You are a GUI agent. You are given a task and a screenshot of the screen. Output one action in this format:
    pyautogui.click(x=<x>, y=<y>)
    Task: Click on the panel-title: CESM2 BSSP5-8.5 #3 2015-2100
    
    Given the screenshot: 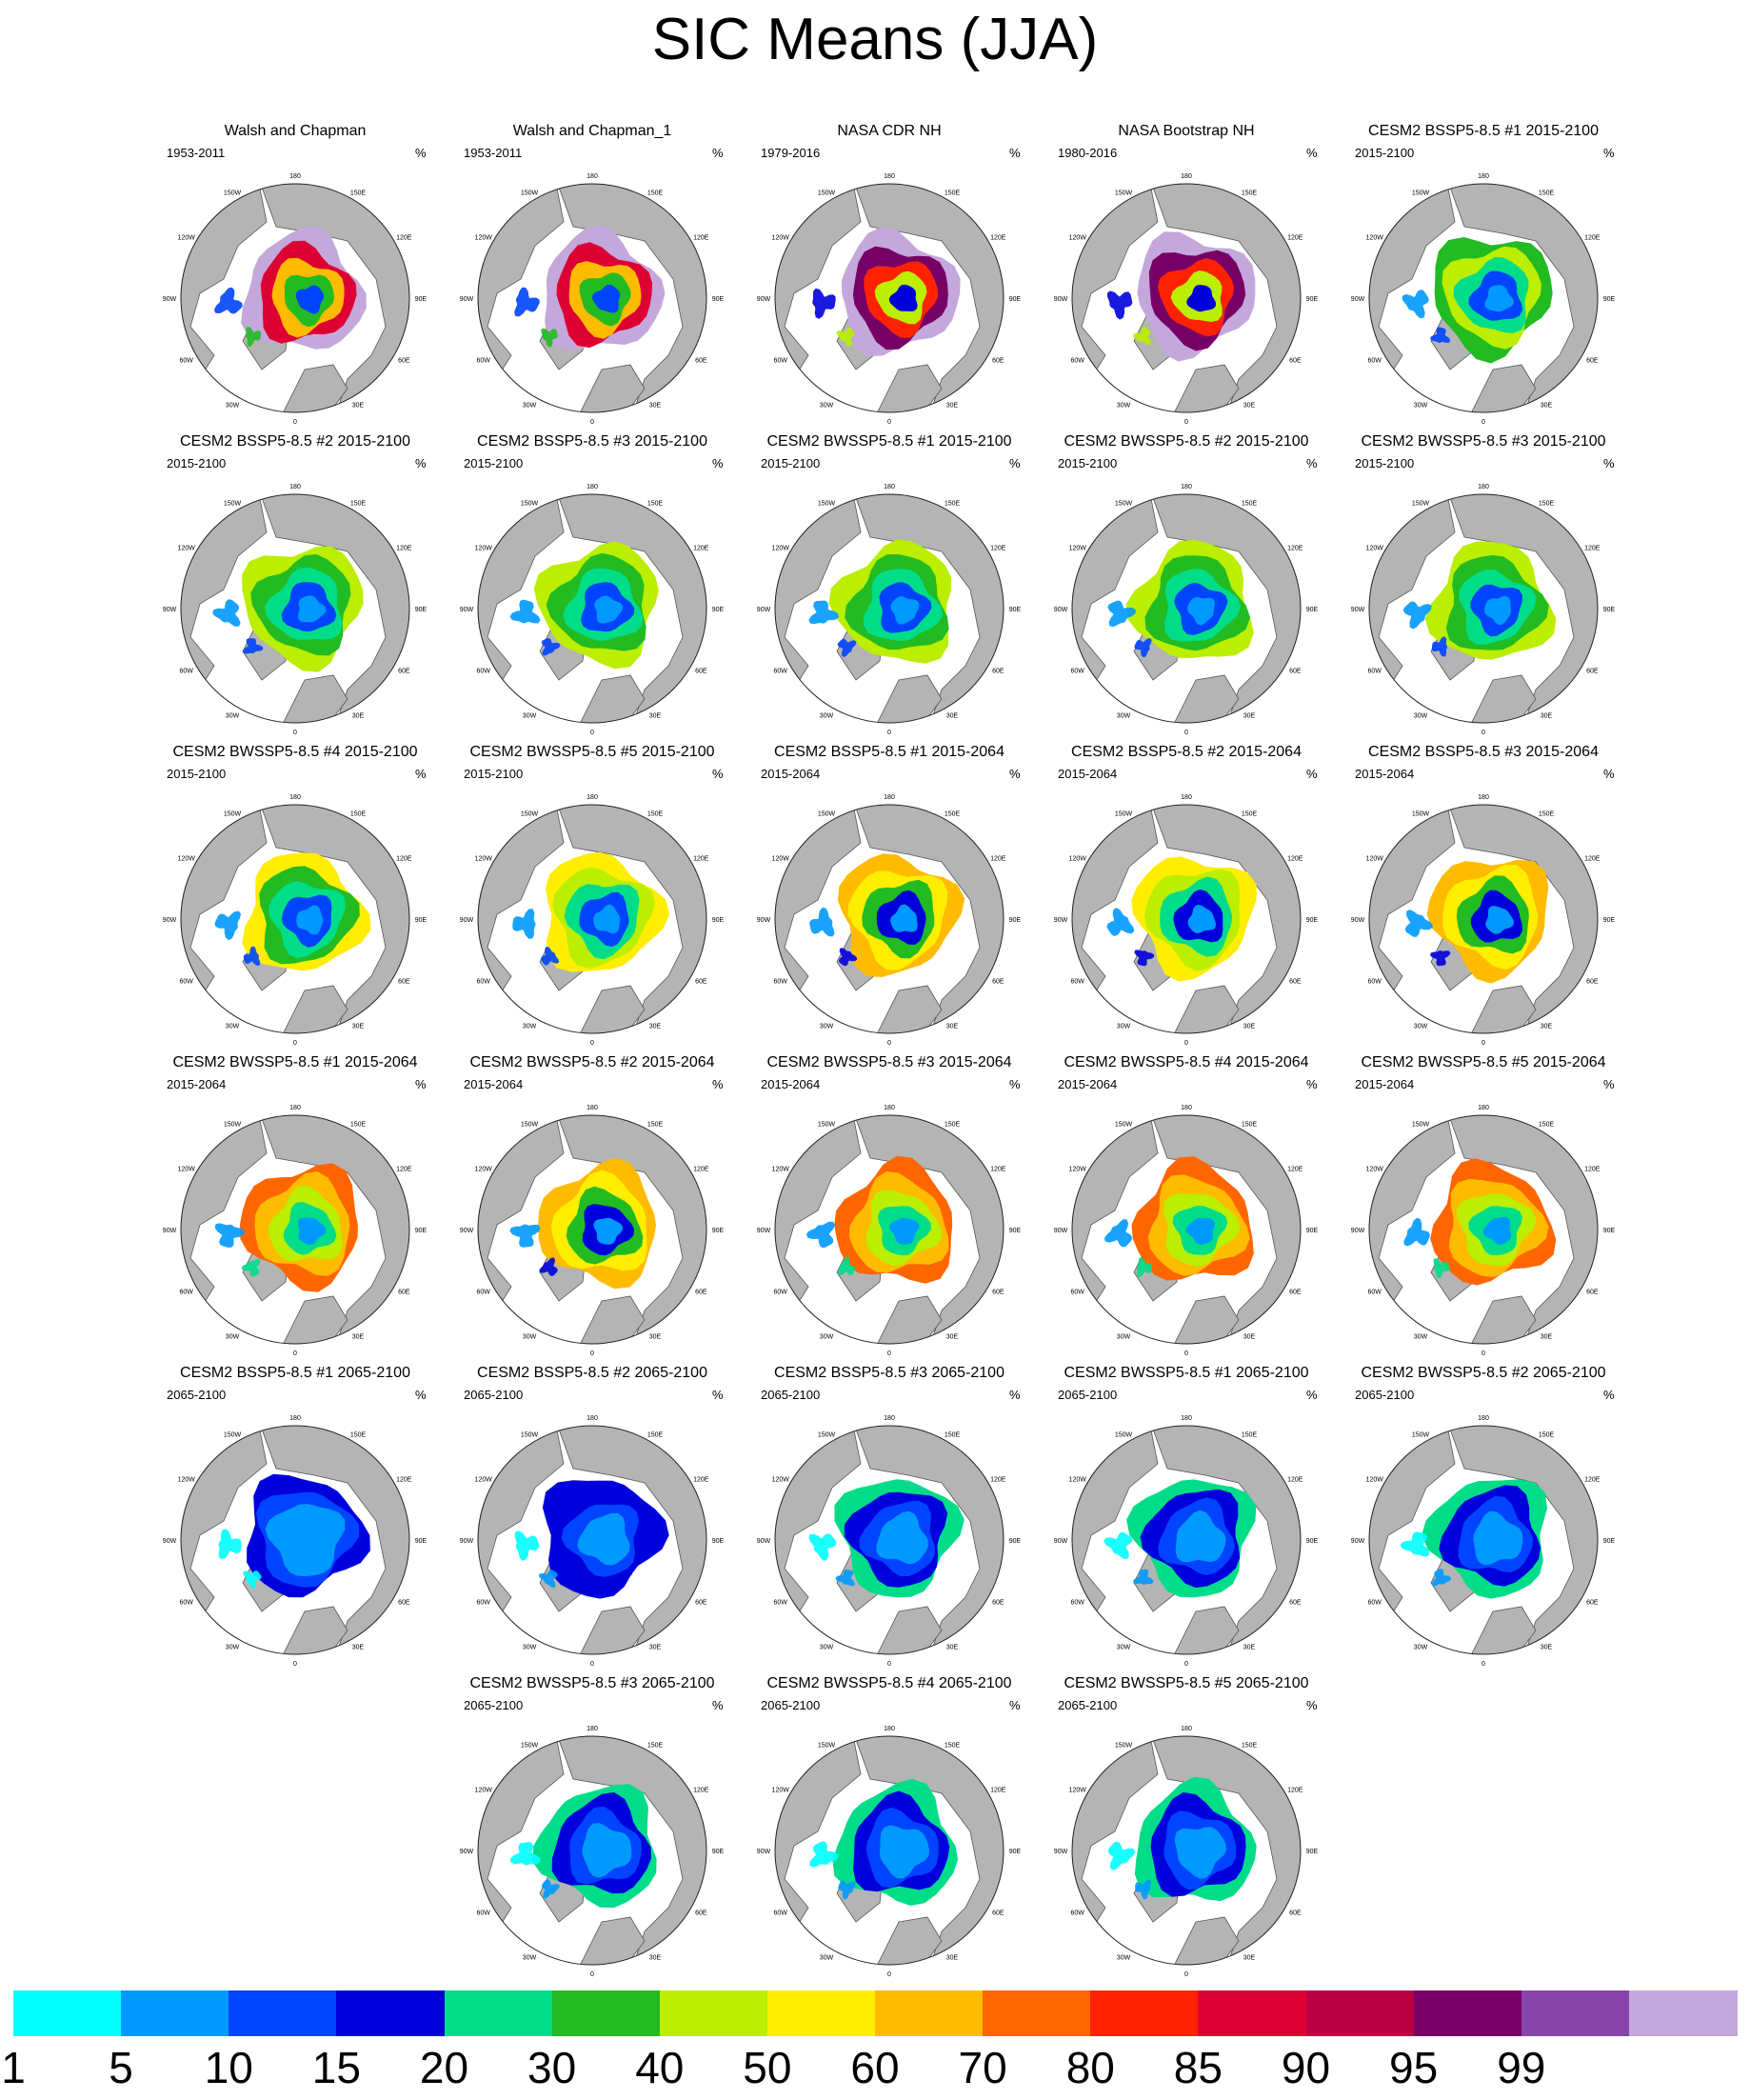 What is the action you would take?
    pyautogui.click(x=592, y=441)
    